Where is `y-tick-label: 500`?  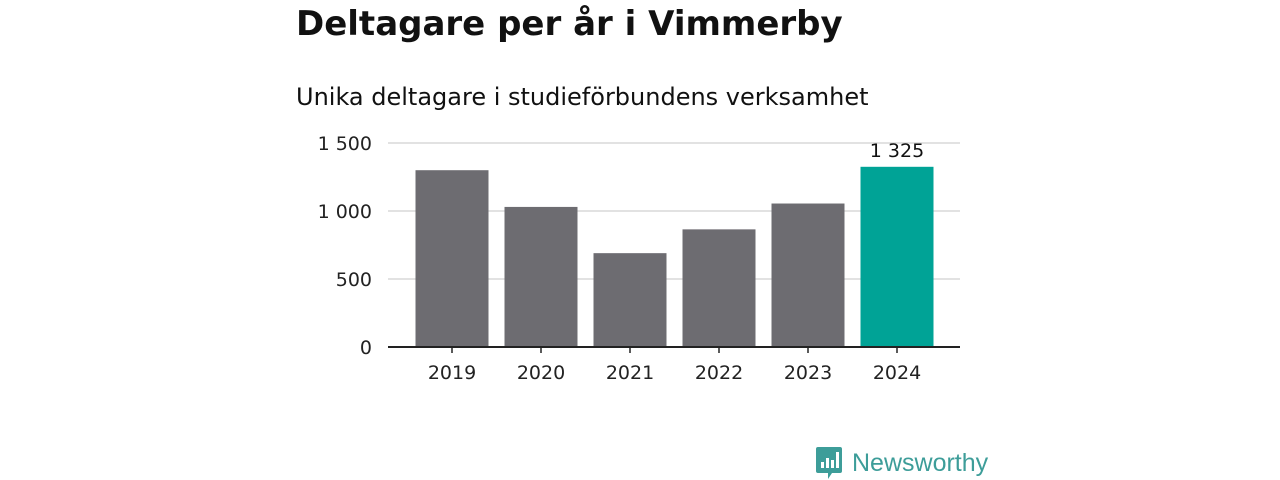 y-tick-label: 500 is located at coordinates (354, 280).